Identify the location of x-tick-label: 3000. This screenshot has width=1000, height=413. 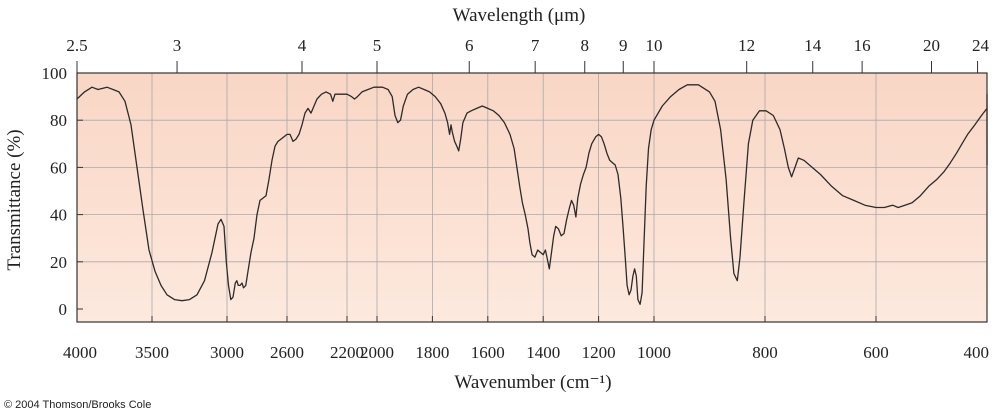
(227, 352).